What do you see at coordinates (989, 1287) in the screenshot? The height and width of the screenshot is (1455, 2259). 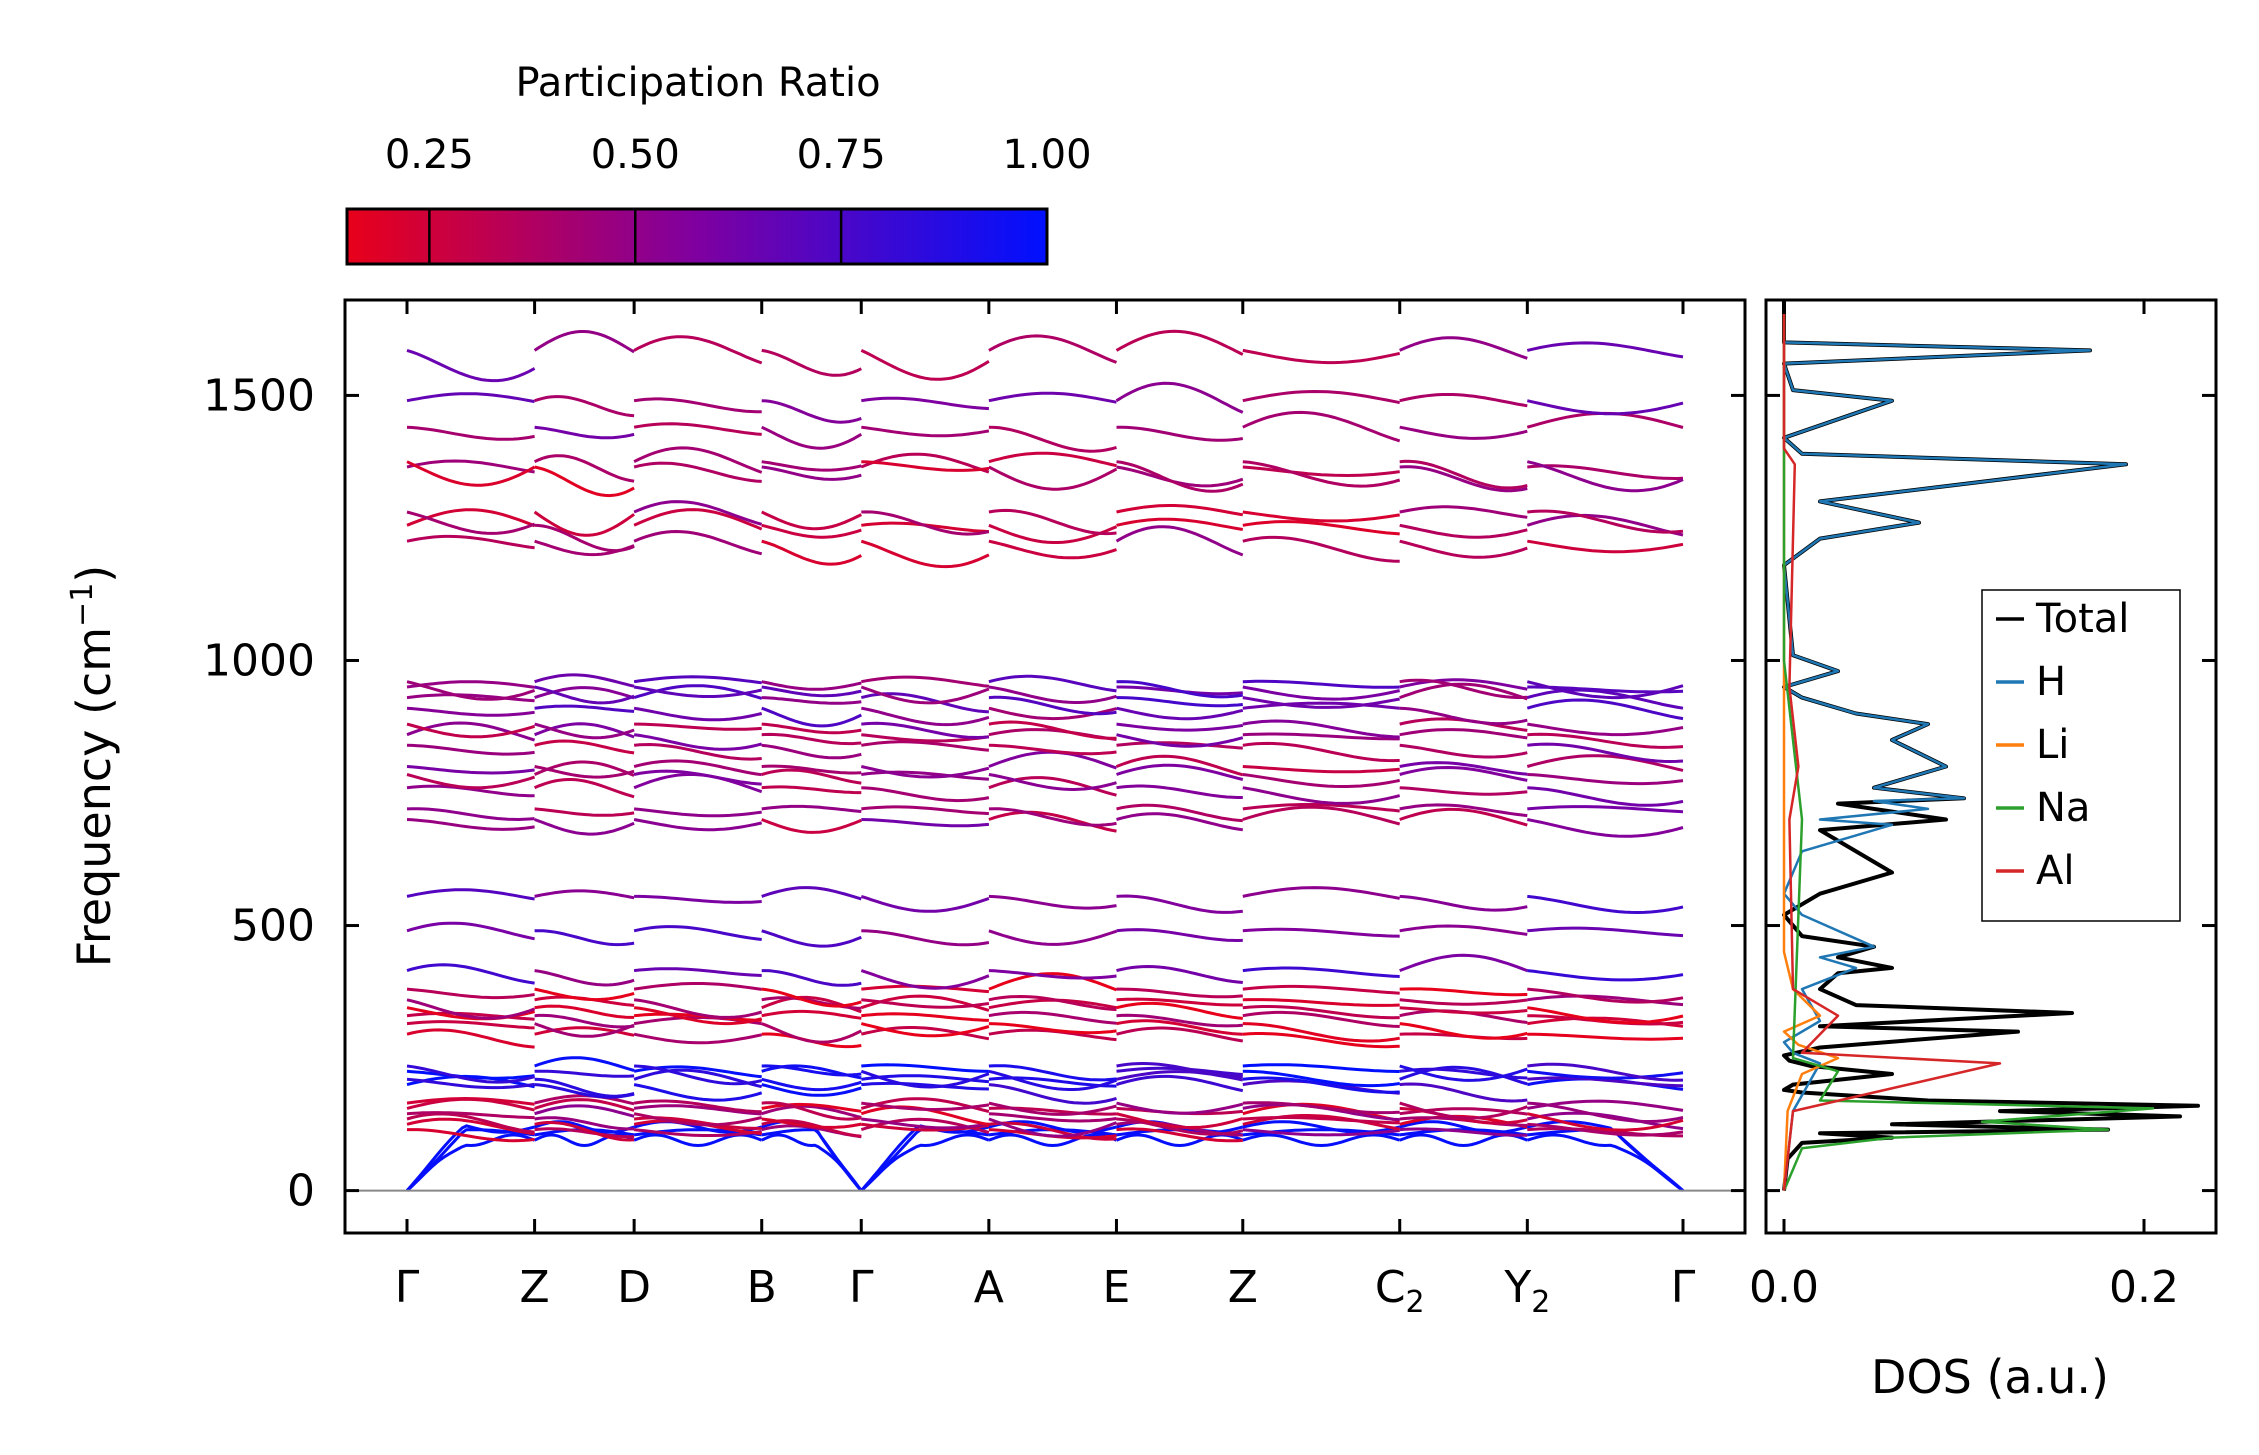 I see `kpath-label: A` at bounding box center [989, 1287].